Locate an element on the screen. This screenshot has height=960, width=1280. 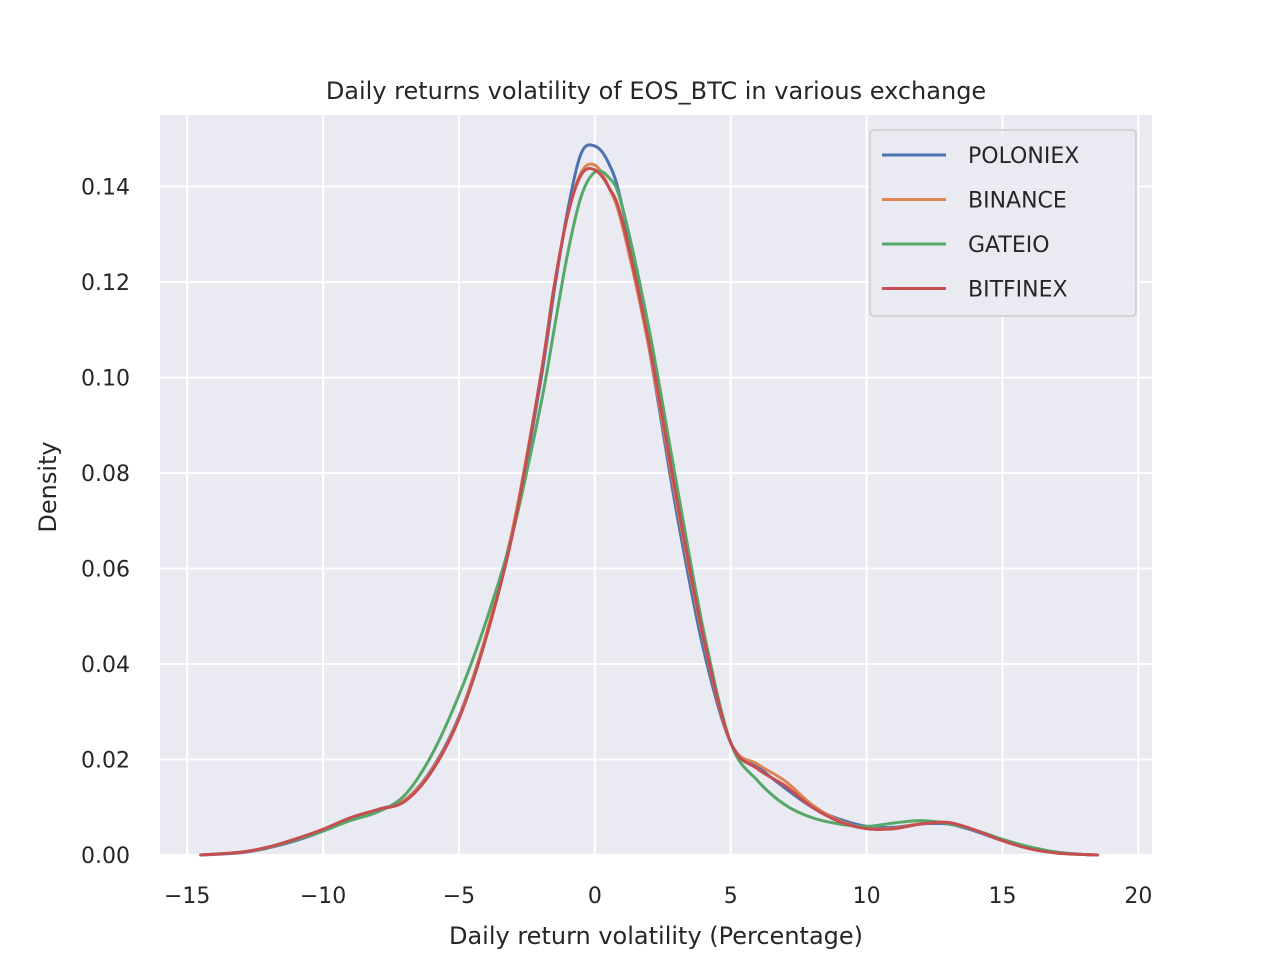
x-tick-label: 15 is located at coordinates (1003, 896).